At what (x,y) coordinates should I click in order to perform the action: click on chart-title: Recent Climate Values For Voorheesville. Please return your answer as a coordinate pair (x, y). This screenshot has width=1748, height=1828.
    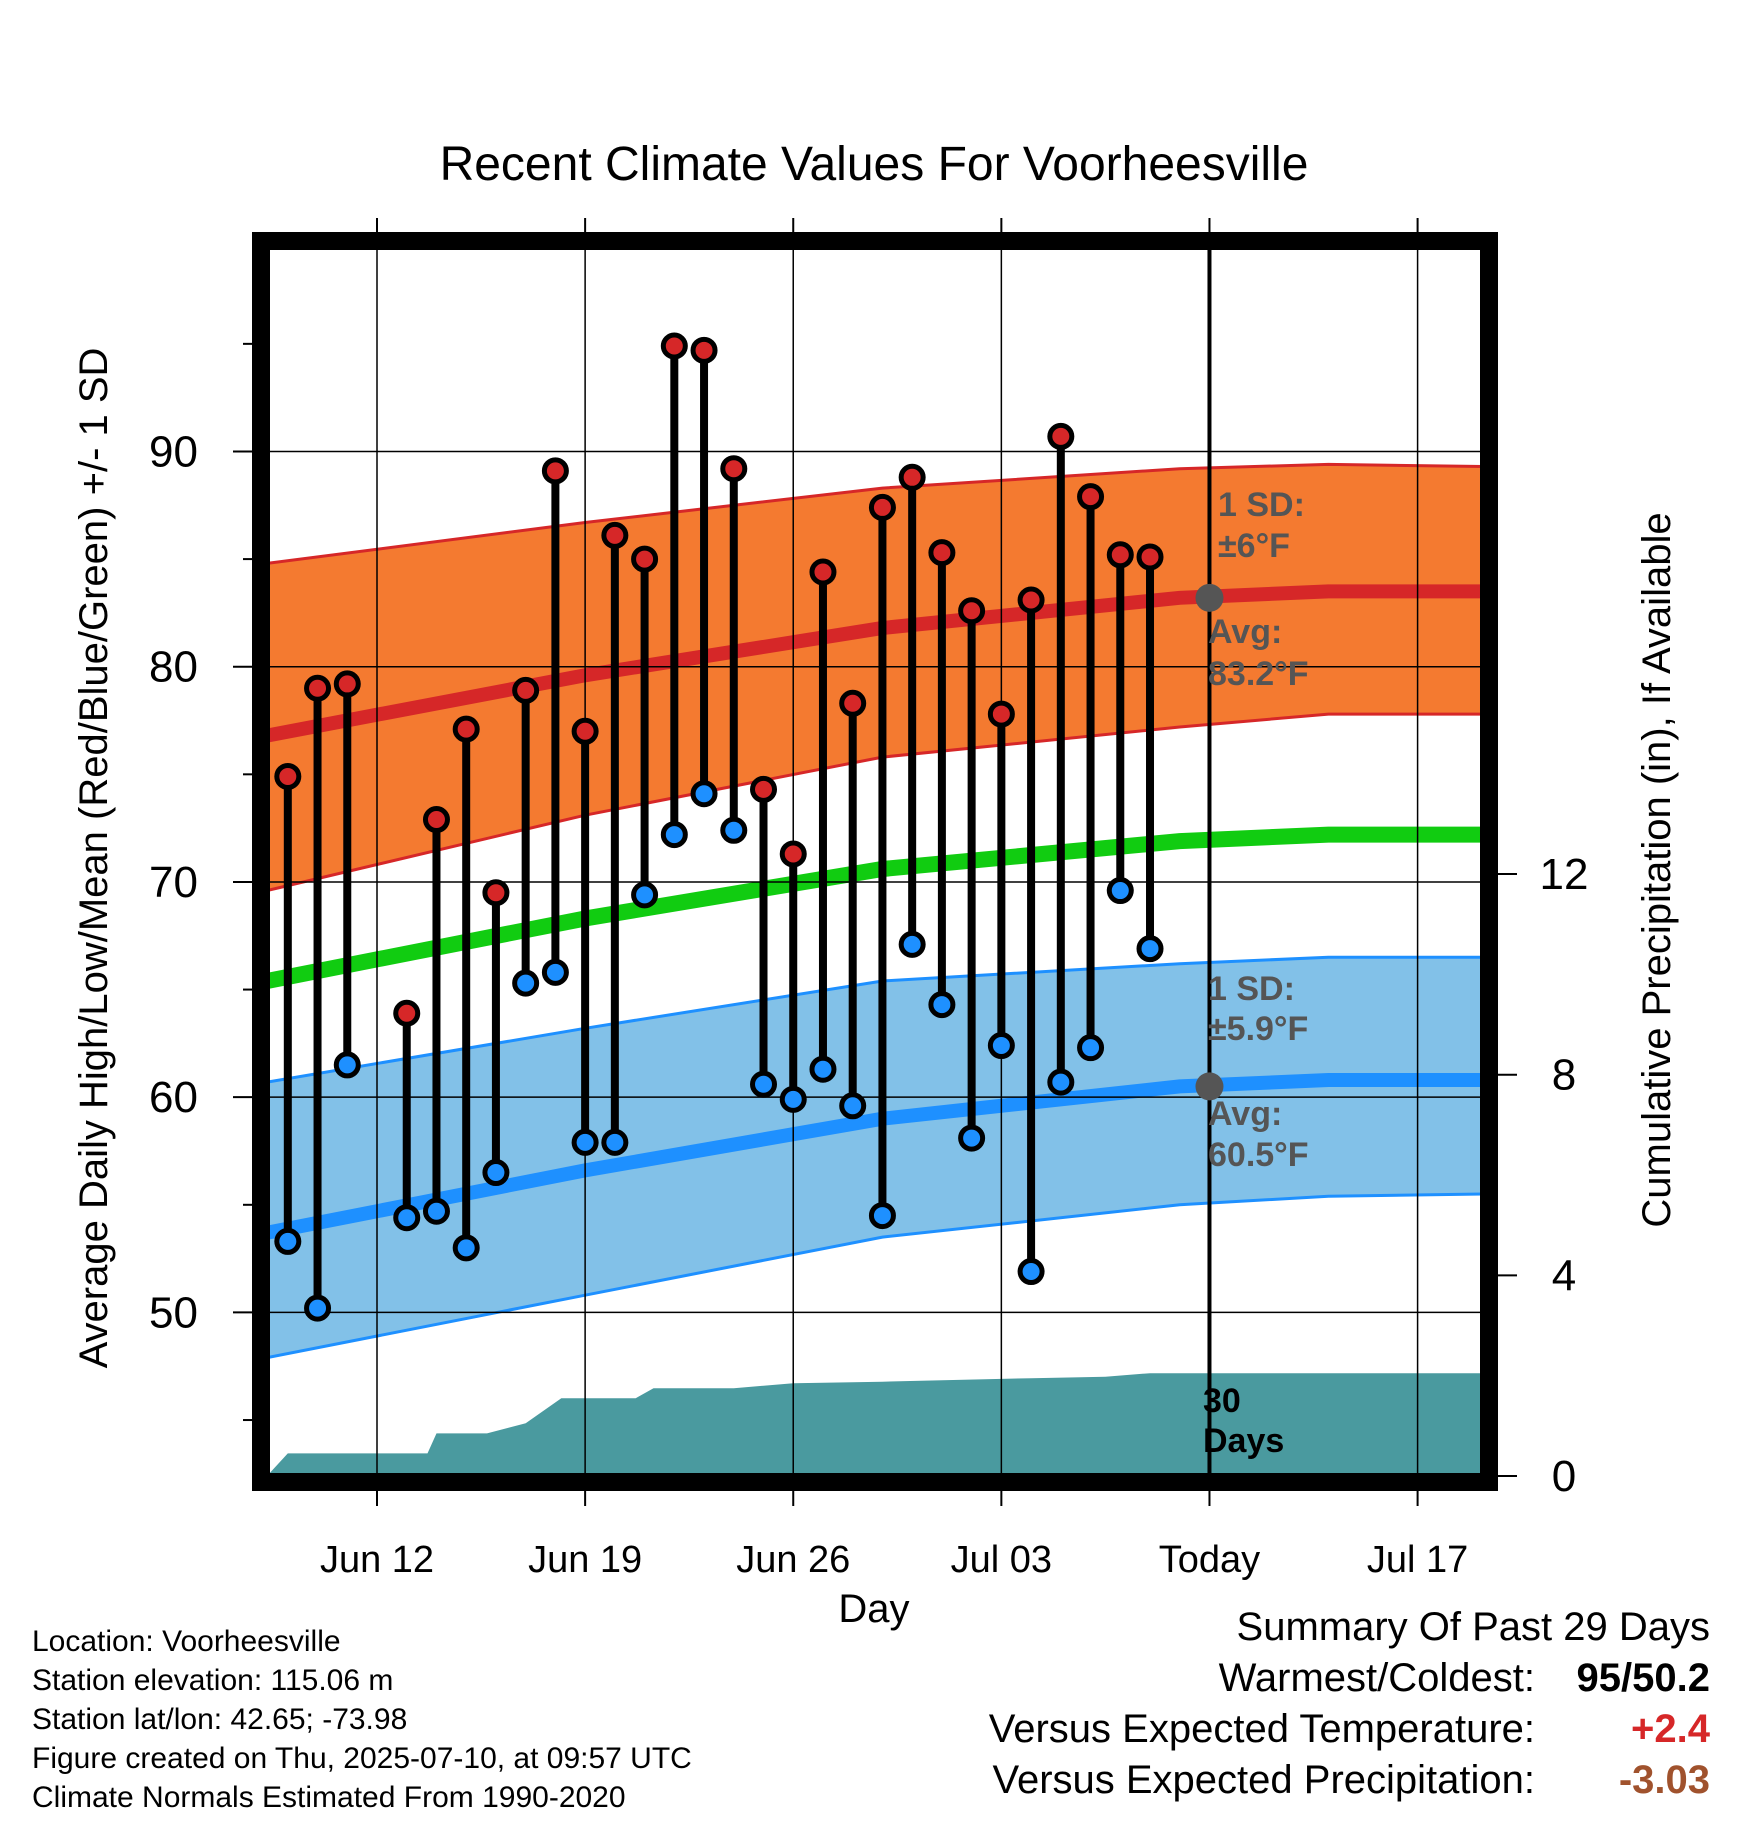
    Looking at the image, I should click on (874, 164).